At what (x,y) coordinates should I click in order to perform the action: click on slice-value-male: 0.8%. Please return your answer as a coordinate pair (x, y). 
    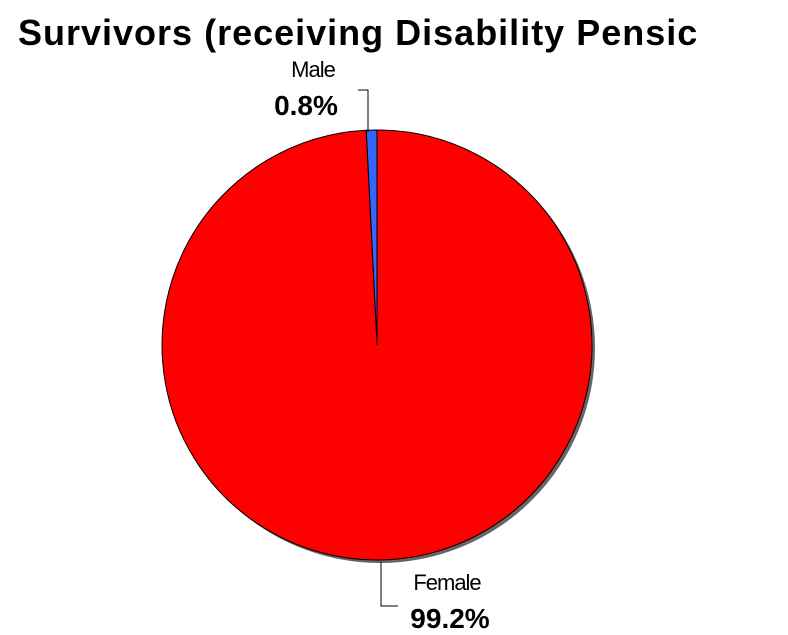
    Looking at the image, I should click on (306, 105).